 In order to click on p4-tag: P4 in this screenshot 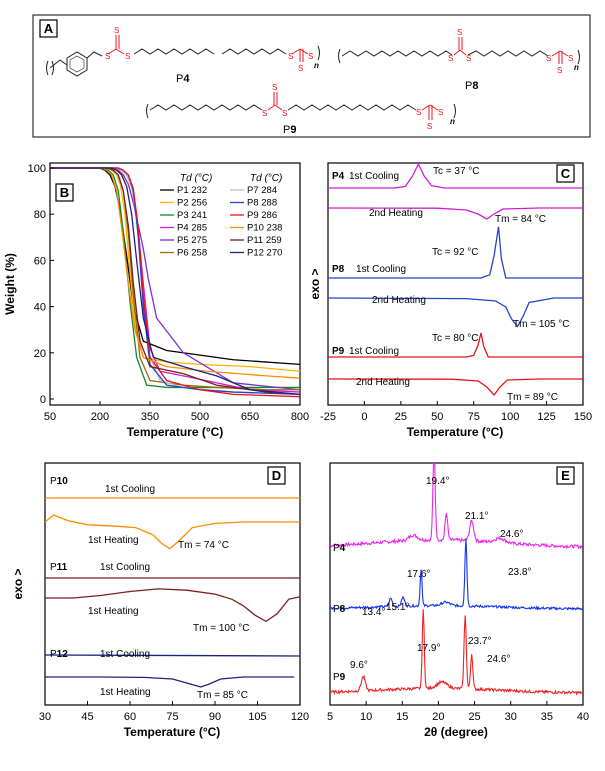, I will do `click(183, 79)`.